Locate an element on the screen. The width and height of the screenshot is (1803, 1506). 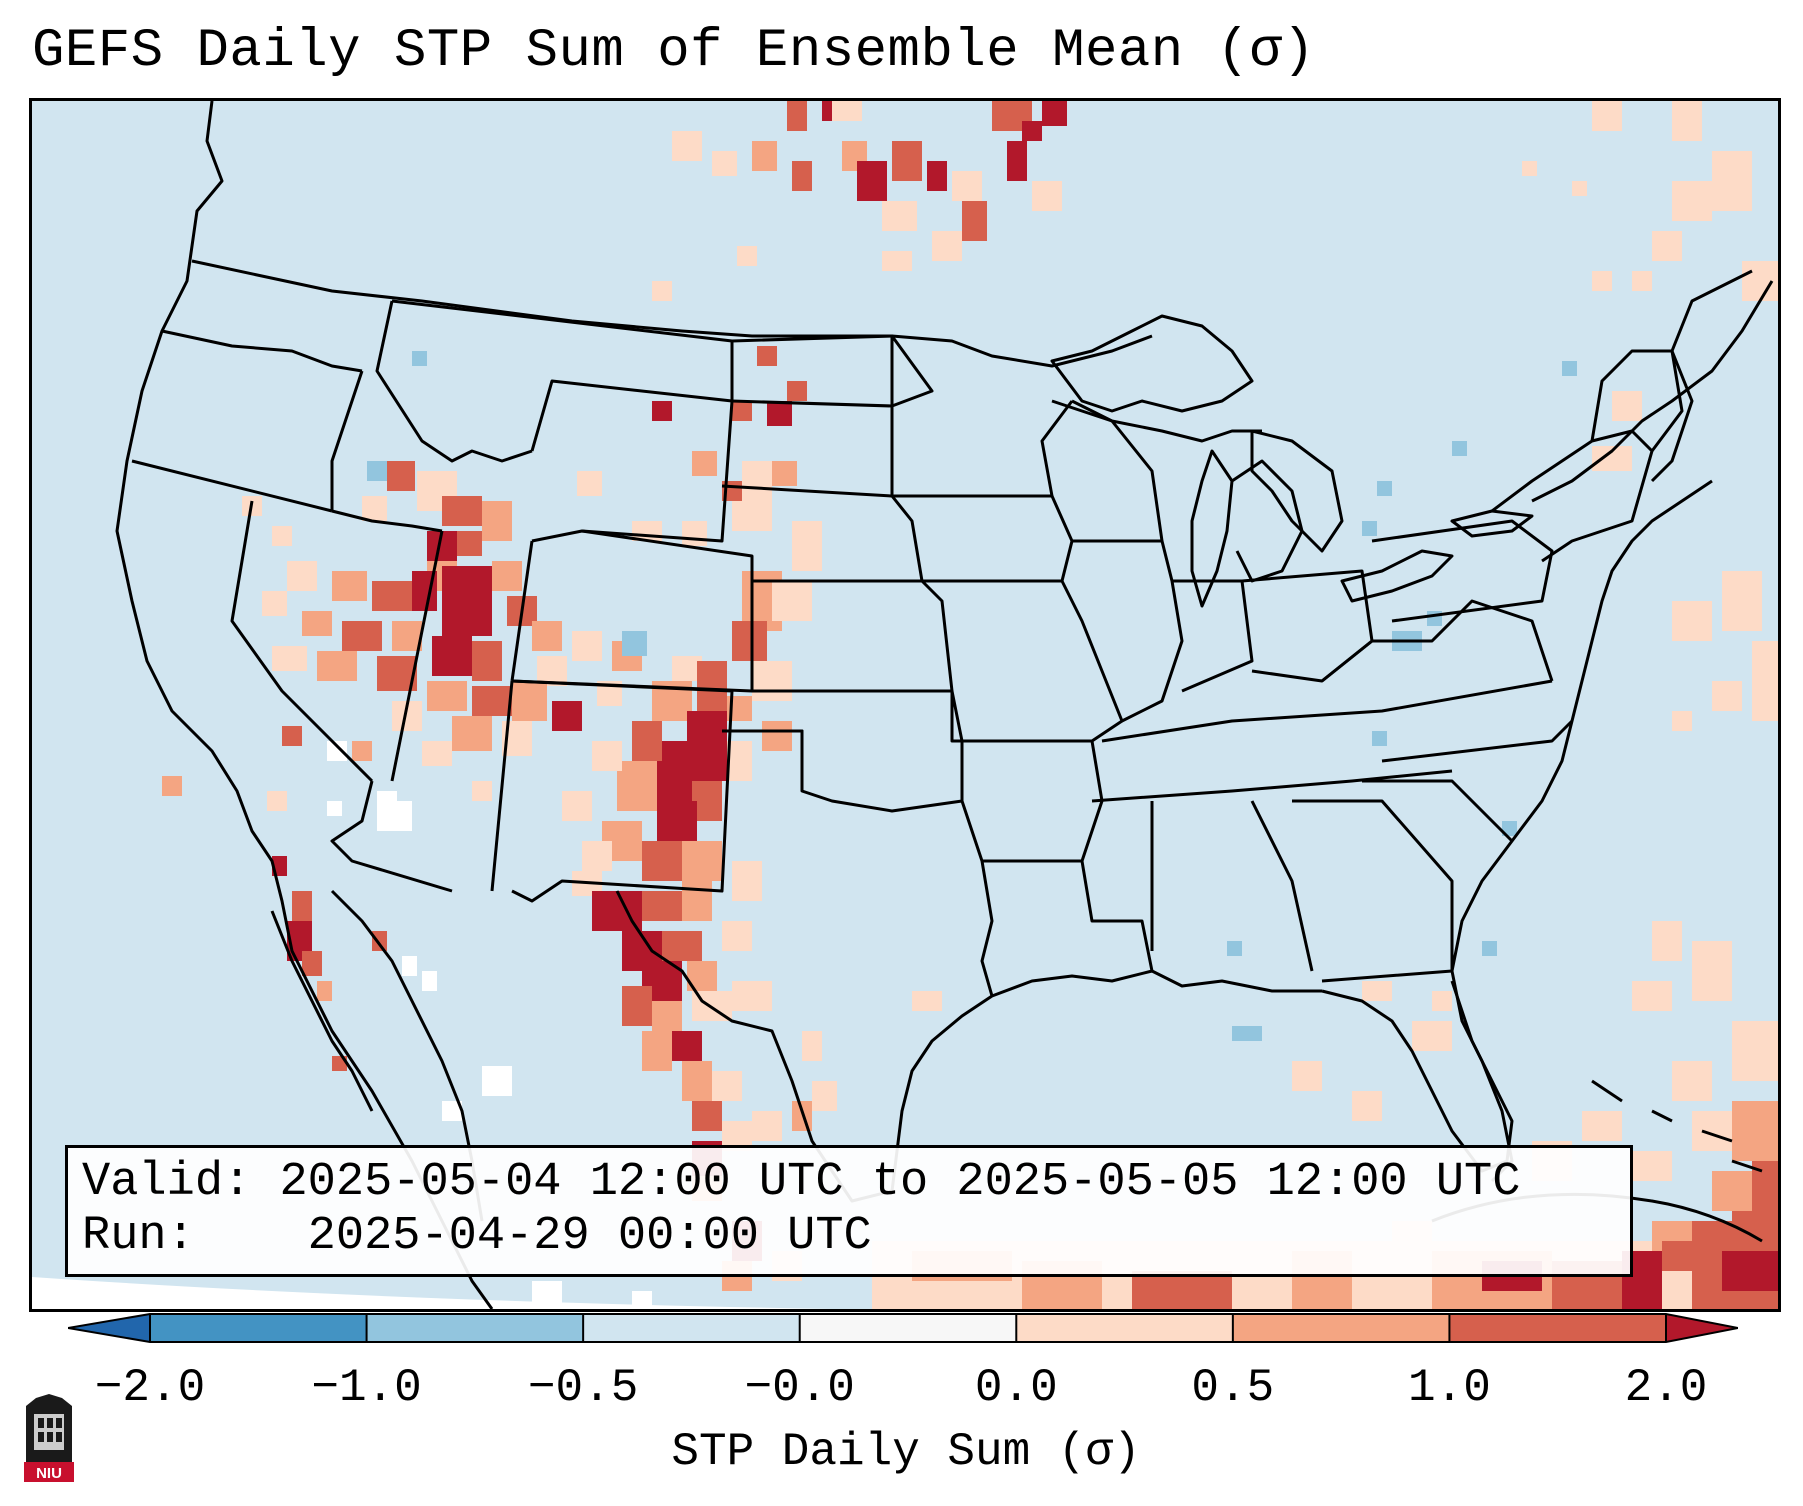
va-outline is located at coordinates (1437, 641).